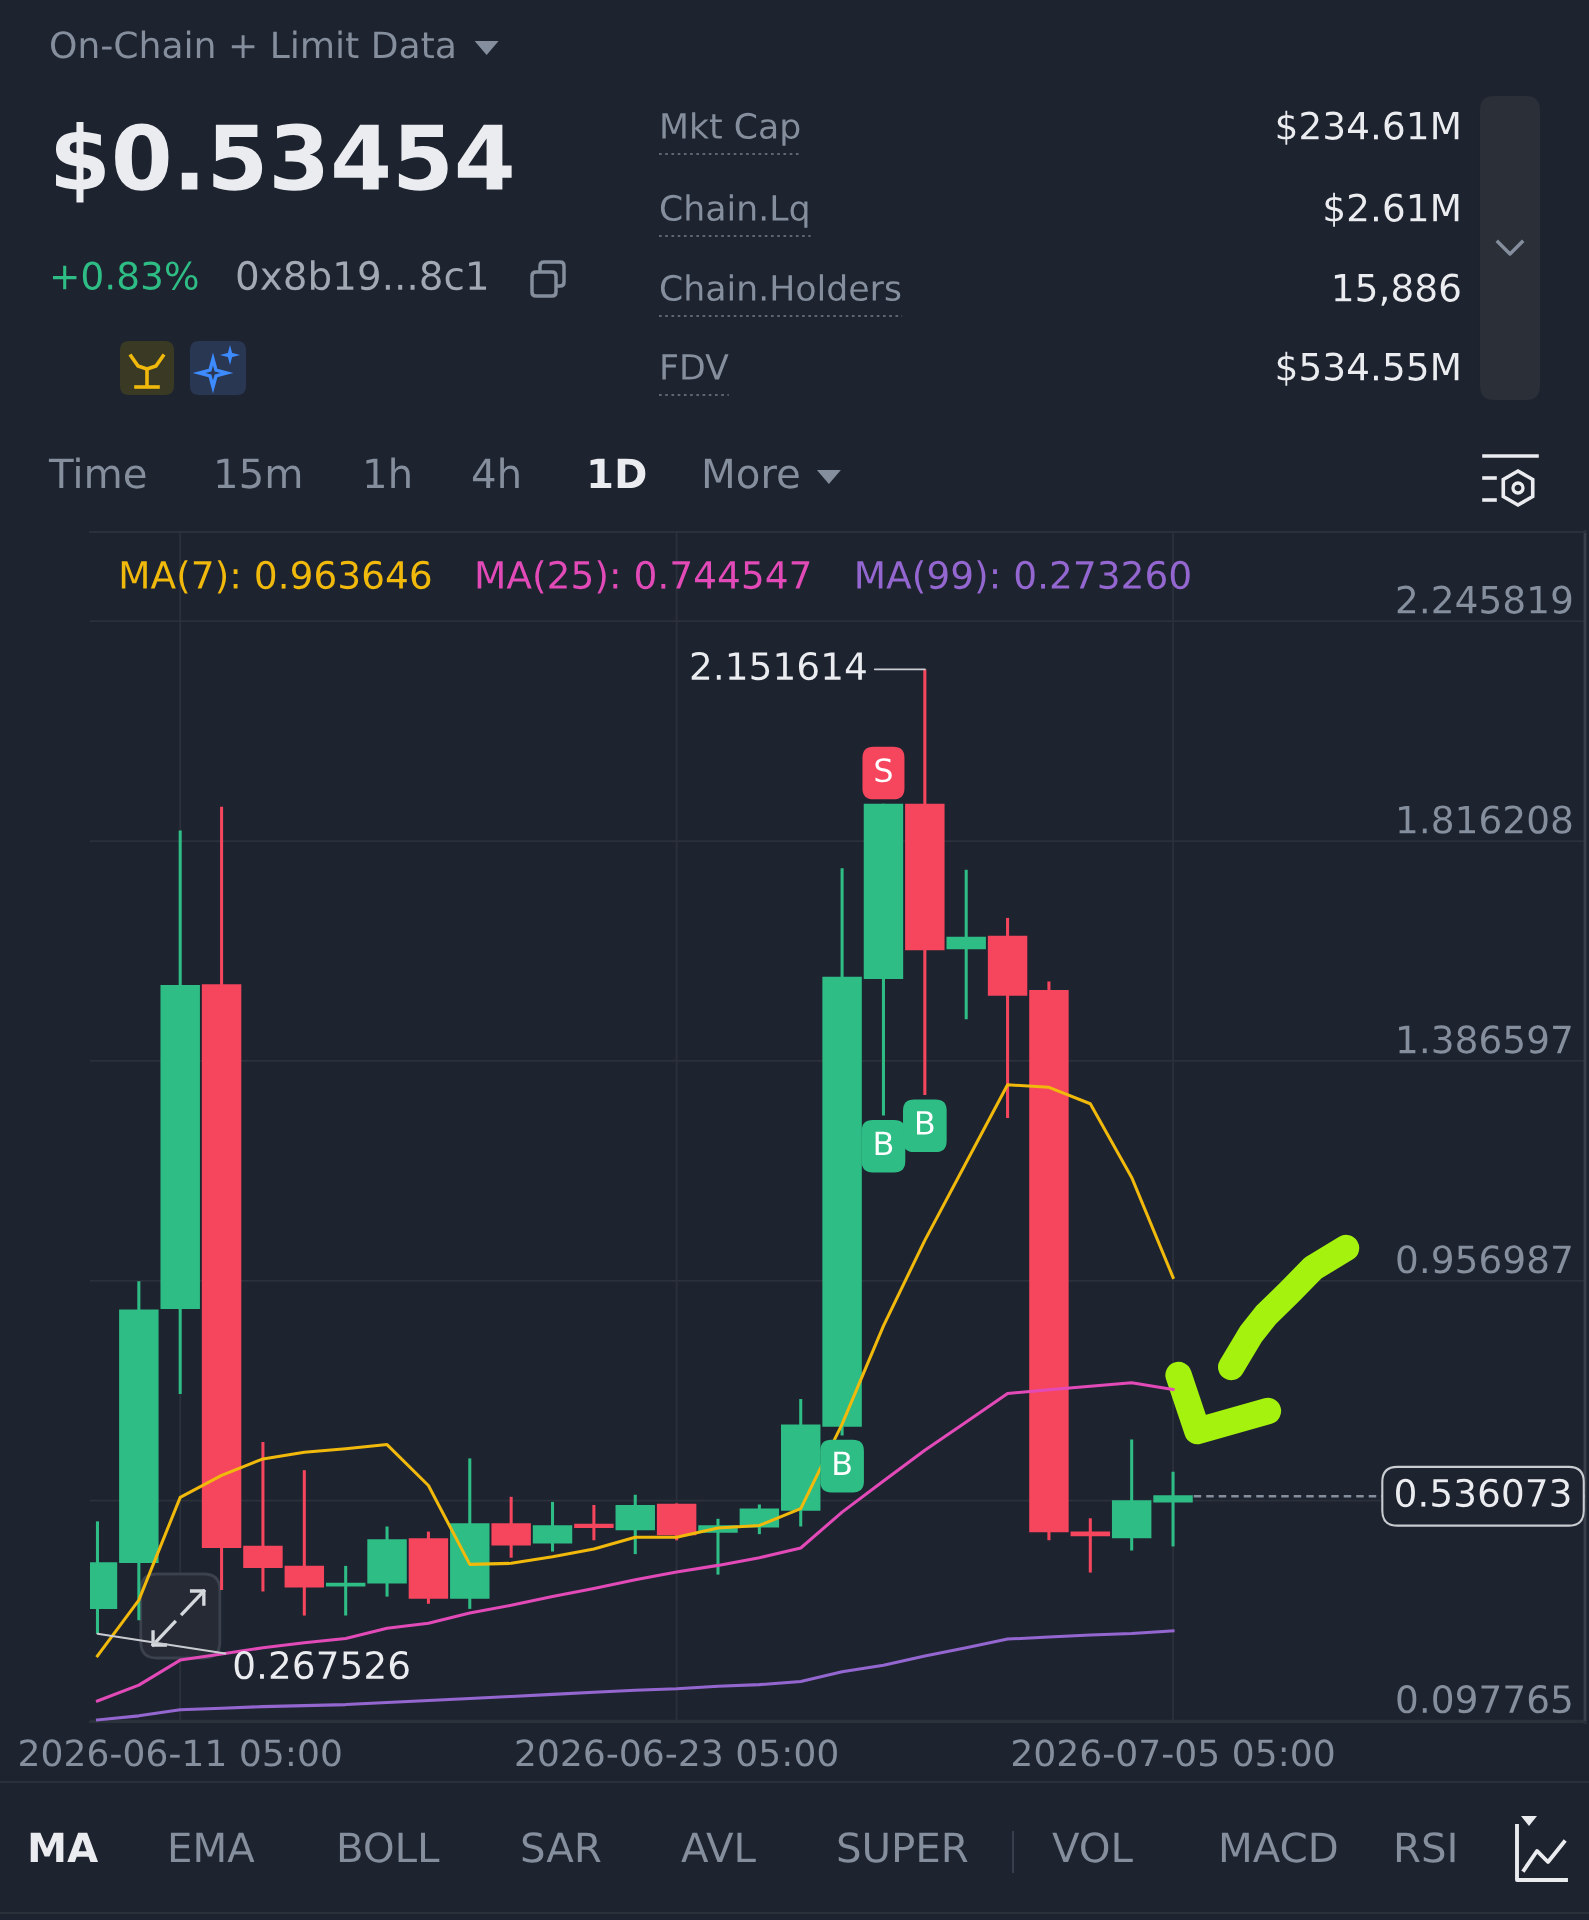 This screenshot has height=1920, width=1589. Describe the element at coordinates (561, 1847) in the screenshot. I see `text: SAR` at that location.